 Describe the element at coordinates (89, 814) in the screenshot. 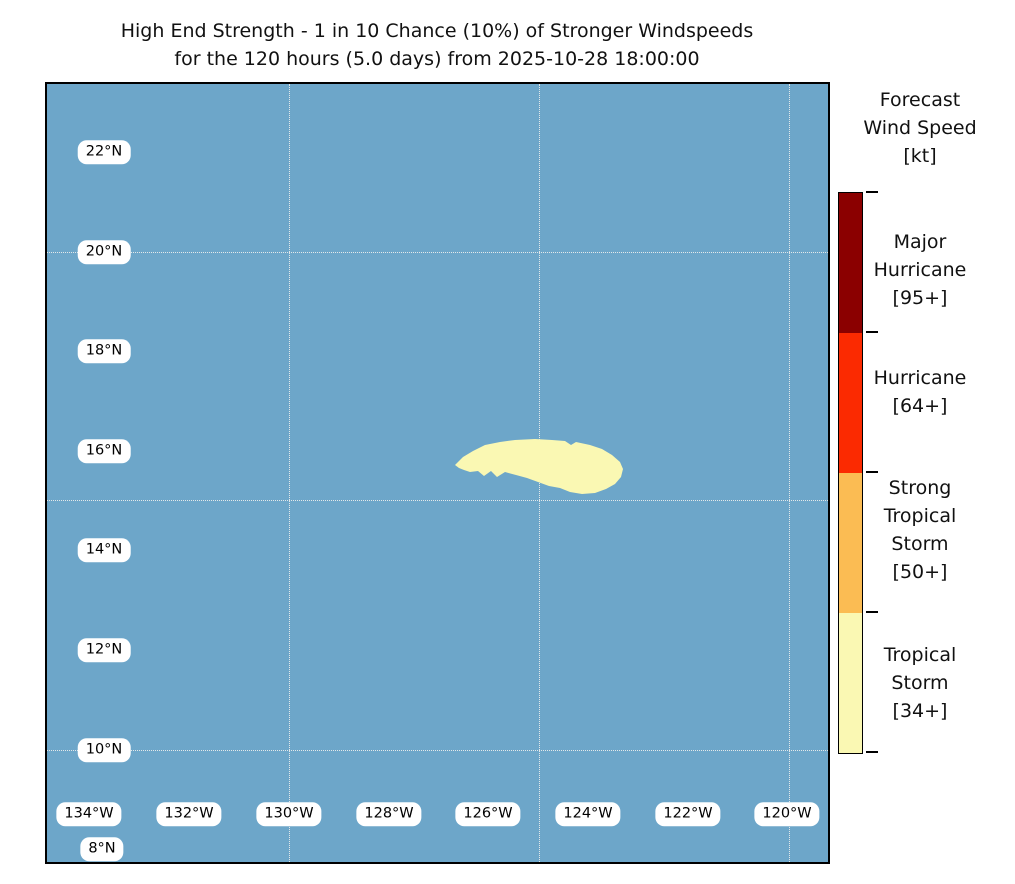

I see `lon-label-134w: 134°W` at that location.